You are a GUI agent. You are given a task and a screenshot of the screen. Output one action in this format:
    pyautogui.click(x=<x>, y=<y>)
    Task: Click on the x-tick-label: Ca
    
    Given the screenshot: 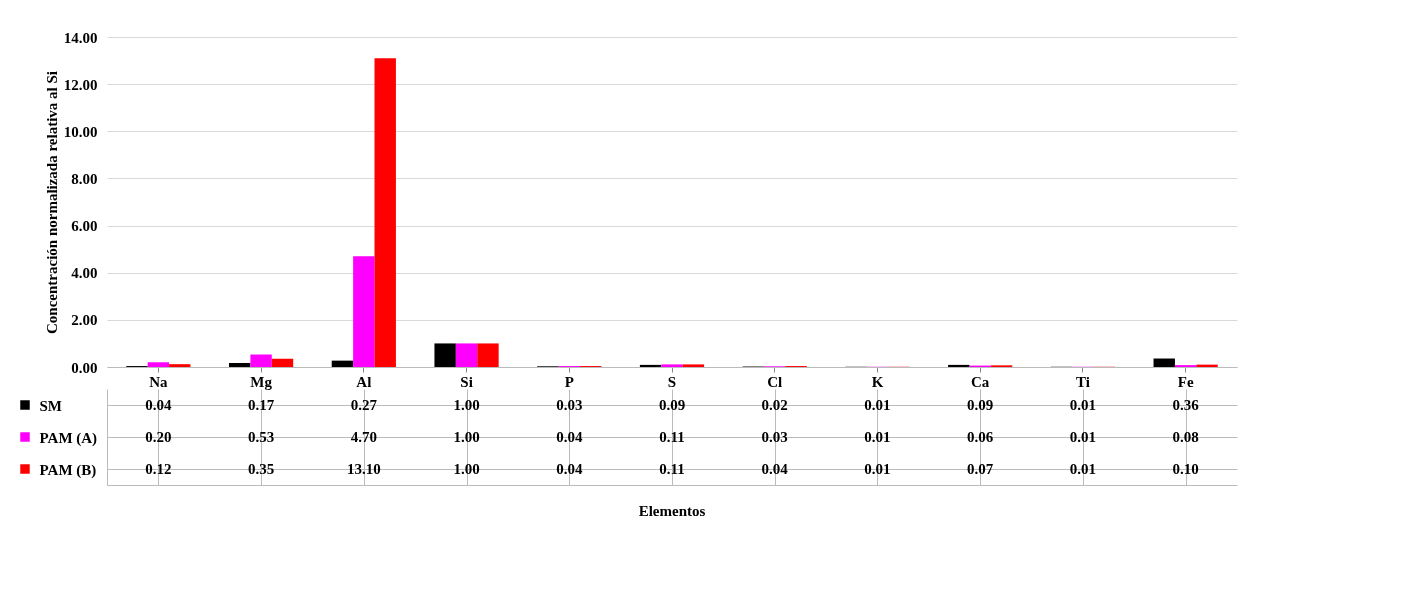 What is the action you would take?
    pyautogui.click(x=980, y=381)
    